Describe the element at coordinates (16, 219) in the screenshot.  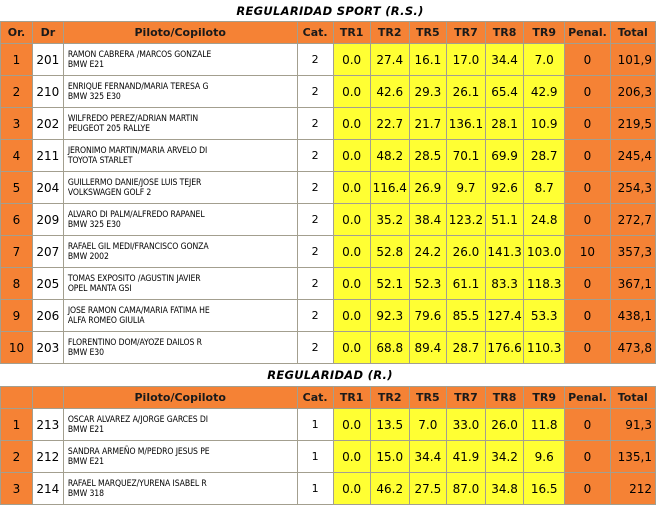
I see `position-cell: 6` at that location.